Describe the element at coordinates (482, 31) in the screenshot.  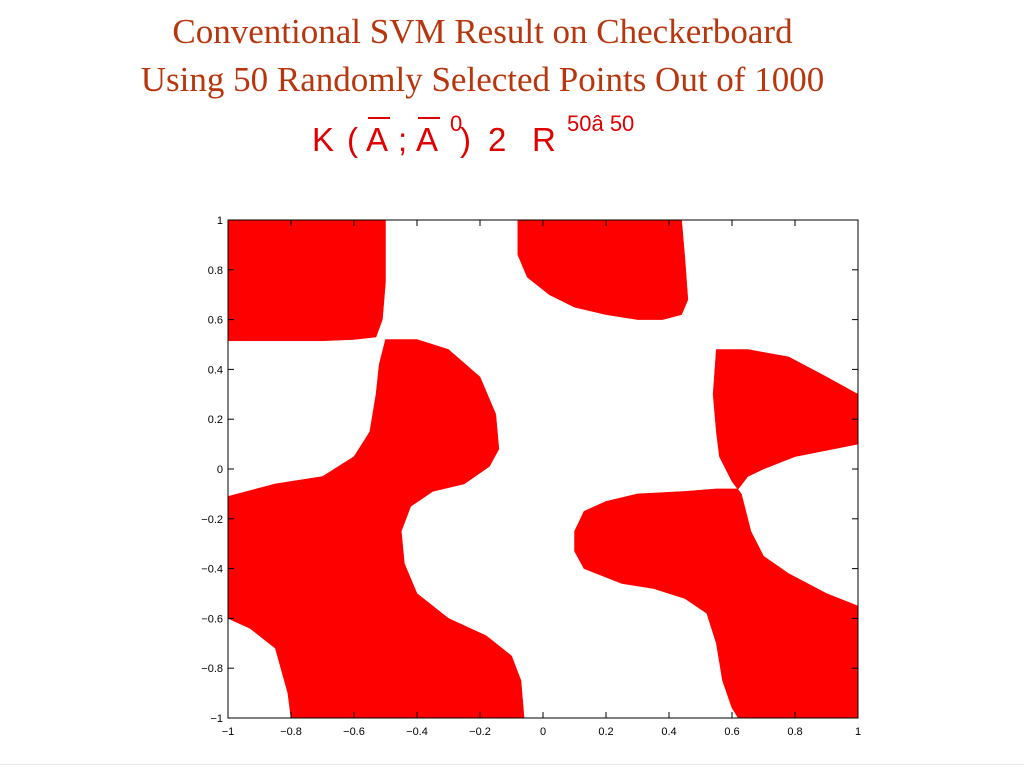
I see `slide-title-line-1: Conventional SVM Result on Checkerboard` at that location.